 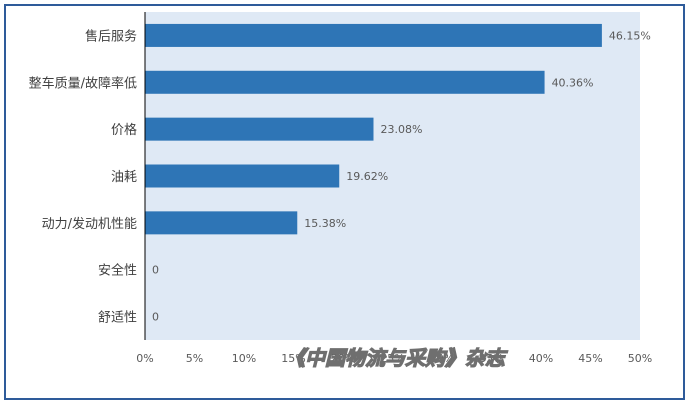 What do you see at coordinates (541, 358) in the screenshot?
I see `x-tick-label: 40%` at bounding box center [541, 358].